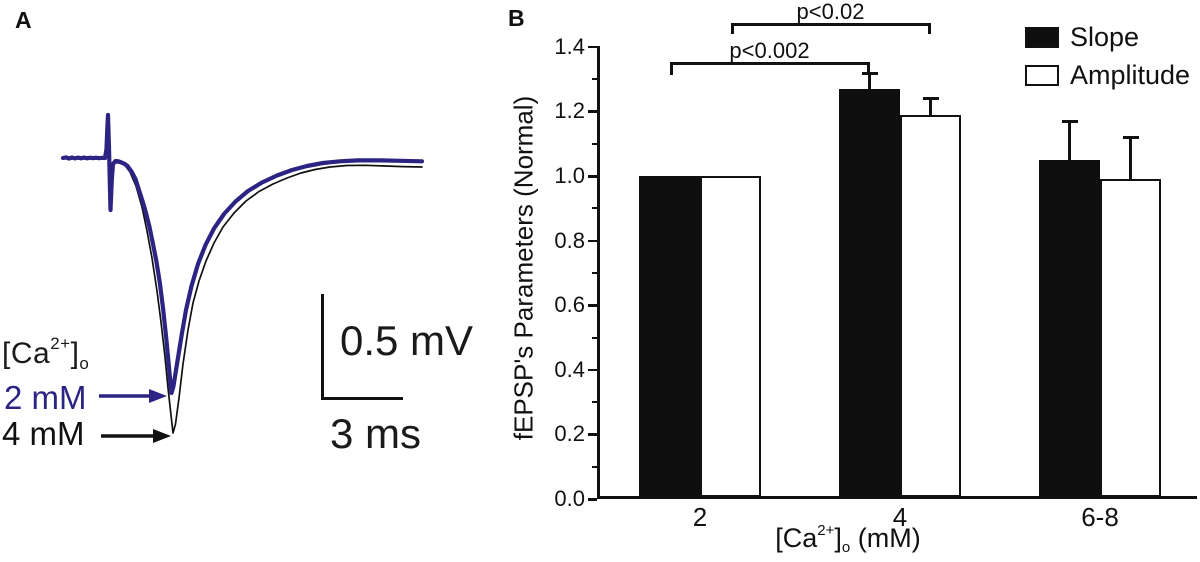 This screenshot has width=1200, height=562. Describe the element at coordinates (569, 46) in the screenshot. I see `y-tick-label: 1.4` at that location.